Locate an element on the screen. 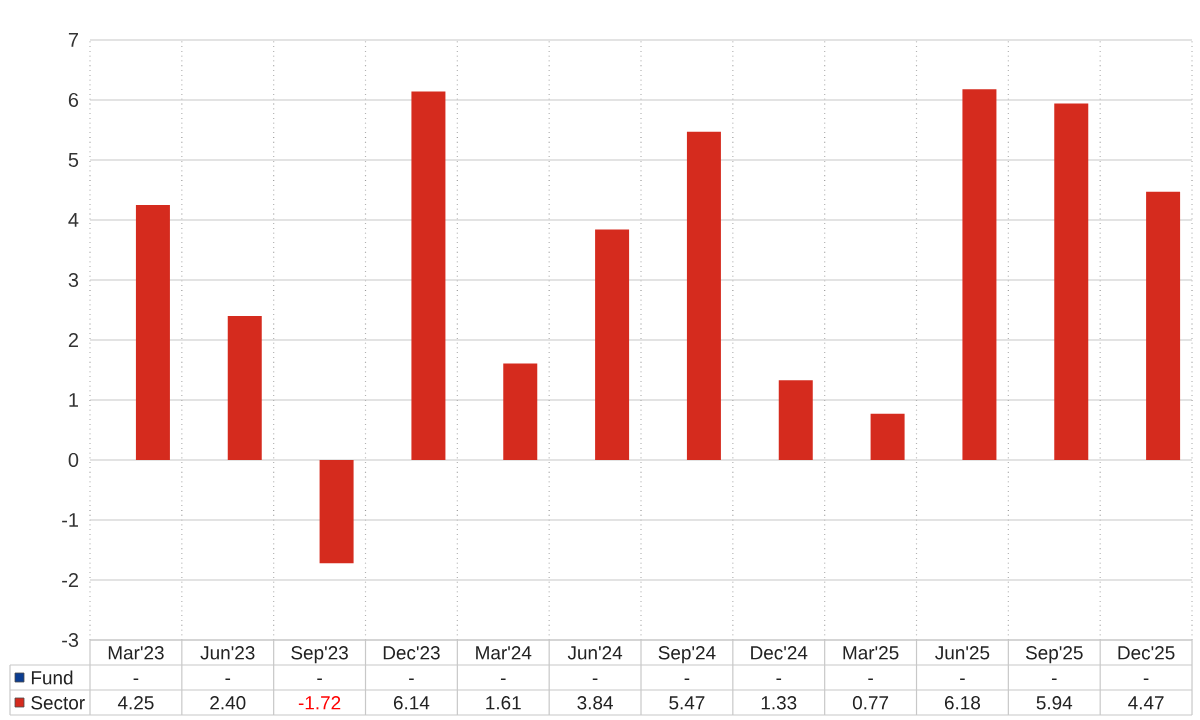  y-tick-label: 3 is located at coordinates (73, 280).